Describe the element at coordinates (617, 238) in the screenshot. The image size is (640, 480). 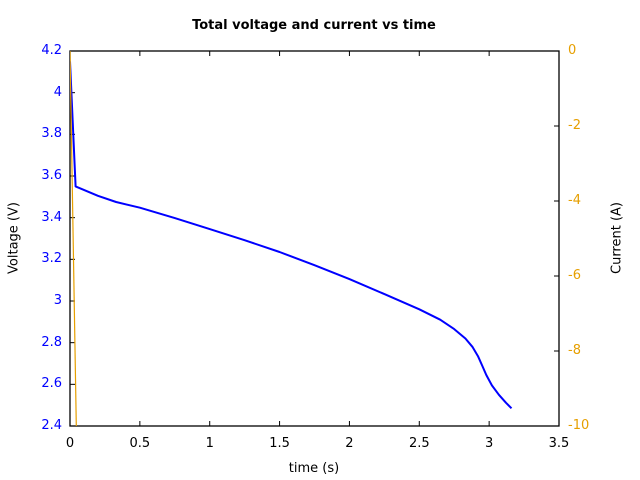
I see `right-y-axis-label: Current (A)` at that location.